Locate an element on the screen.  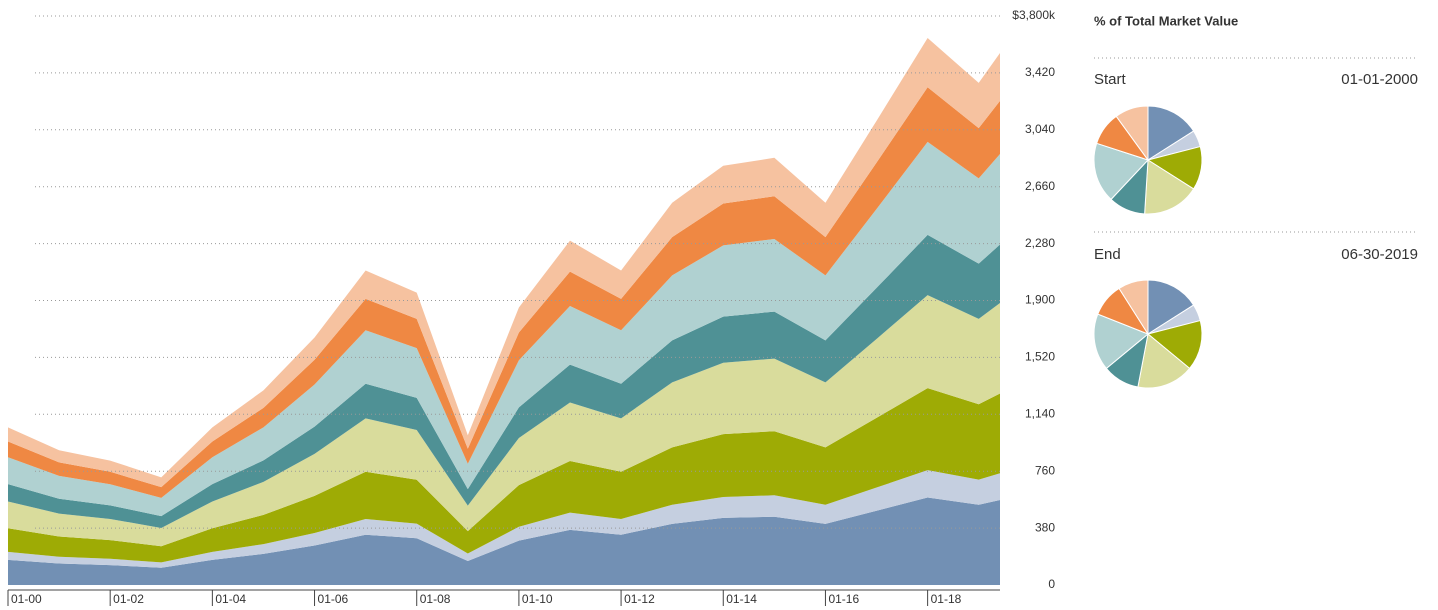
pie-title: Start is located at coordinates (1110, 79).